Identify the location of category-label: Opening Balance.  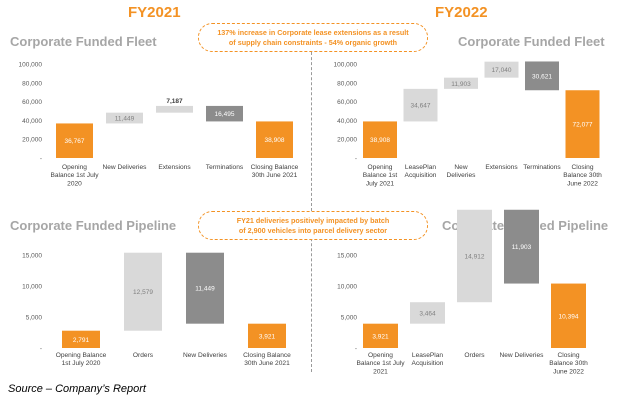
(81, 355).